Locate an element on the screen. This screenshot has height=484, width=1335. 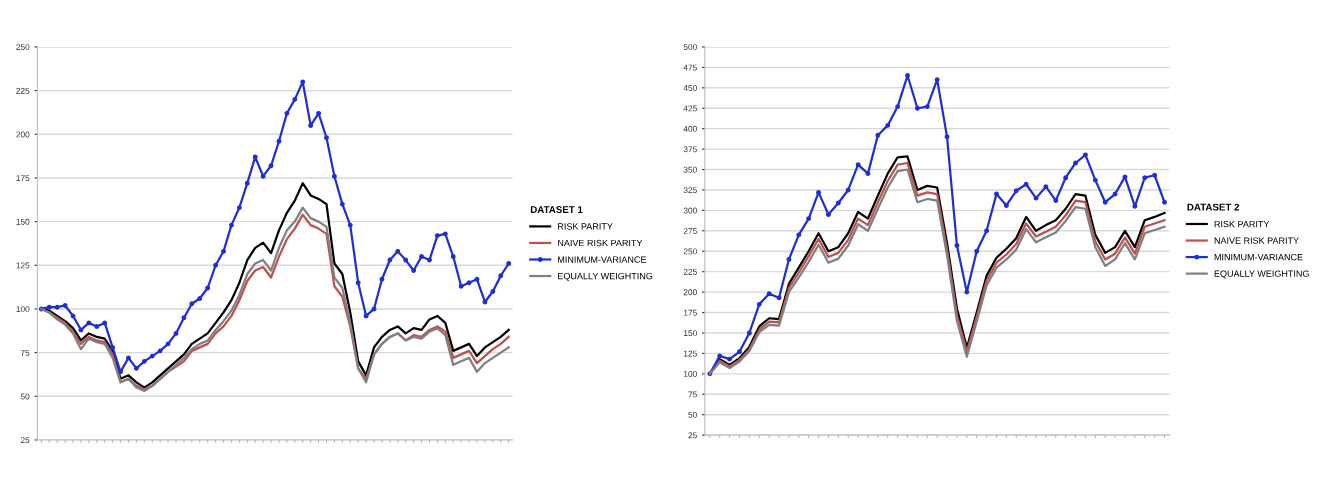
y-tick-label: 450 is located at coordinates (690, 88).